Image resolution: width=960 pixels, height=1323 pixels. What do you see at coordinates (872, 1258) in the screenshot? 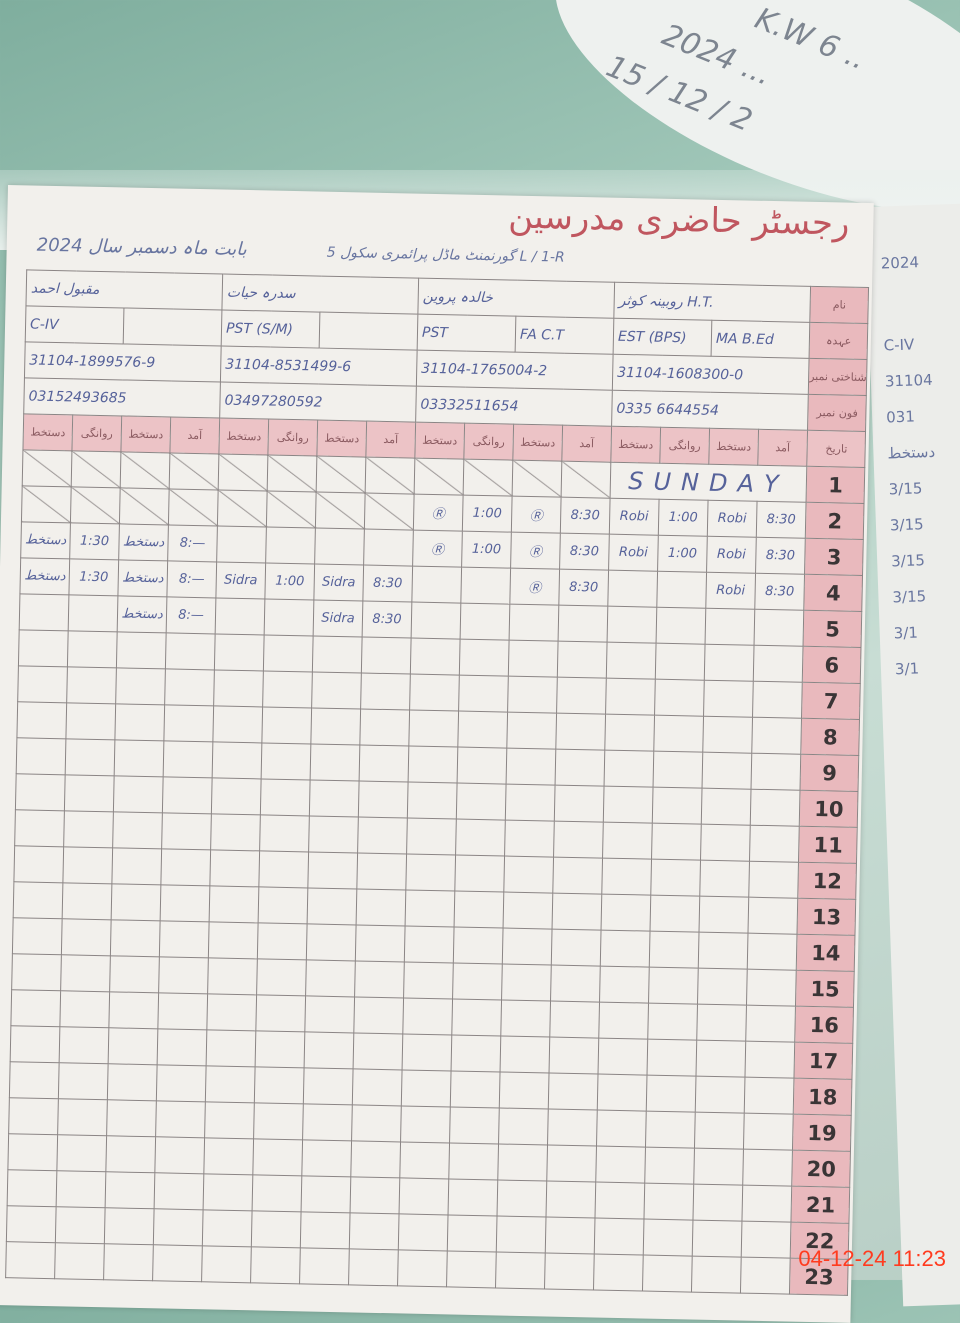
I see `photo-timestamp: 04-12-24 11:23` at bounding box center [872, 1258].